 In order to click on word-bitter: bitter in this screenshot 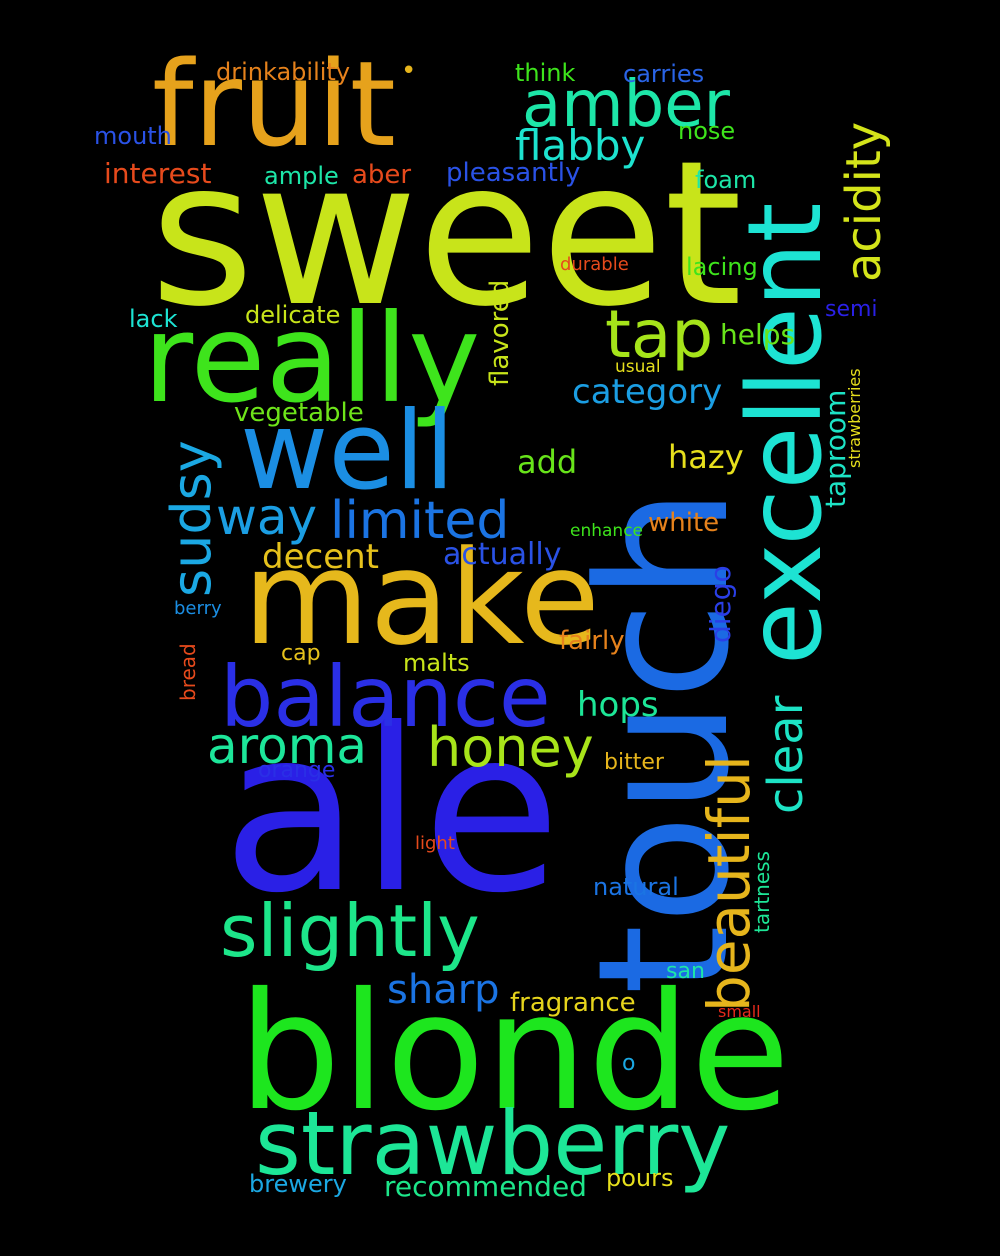, I will do `click(634, 762)`.